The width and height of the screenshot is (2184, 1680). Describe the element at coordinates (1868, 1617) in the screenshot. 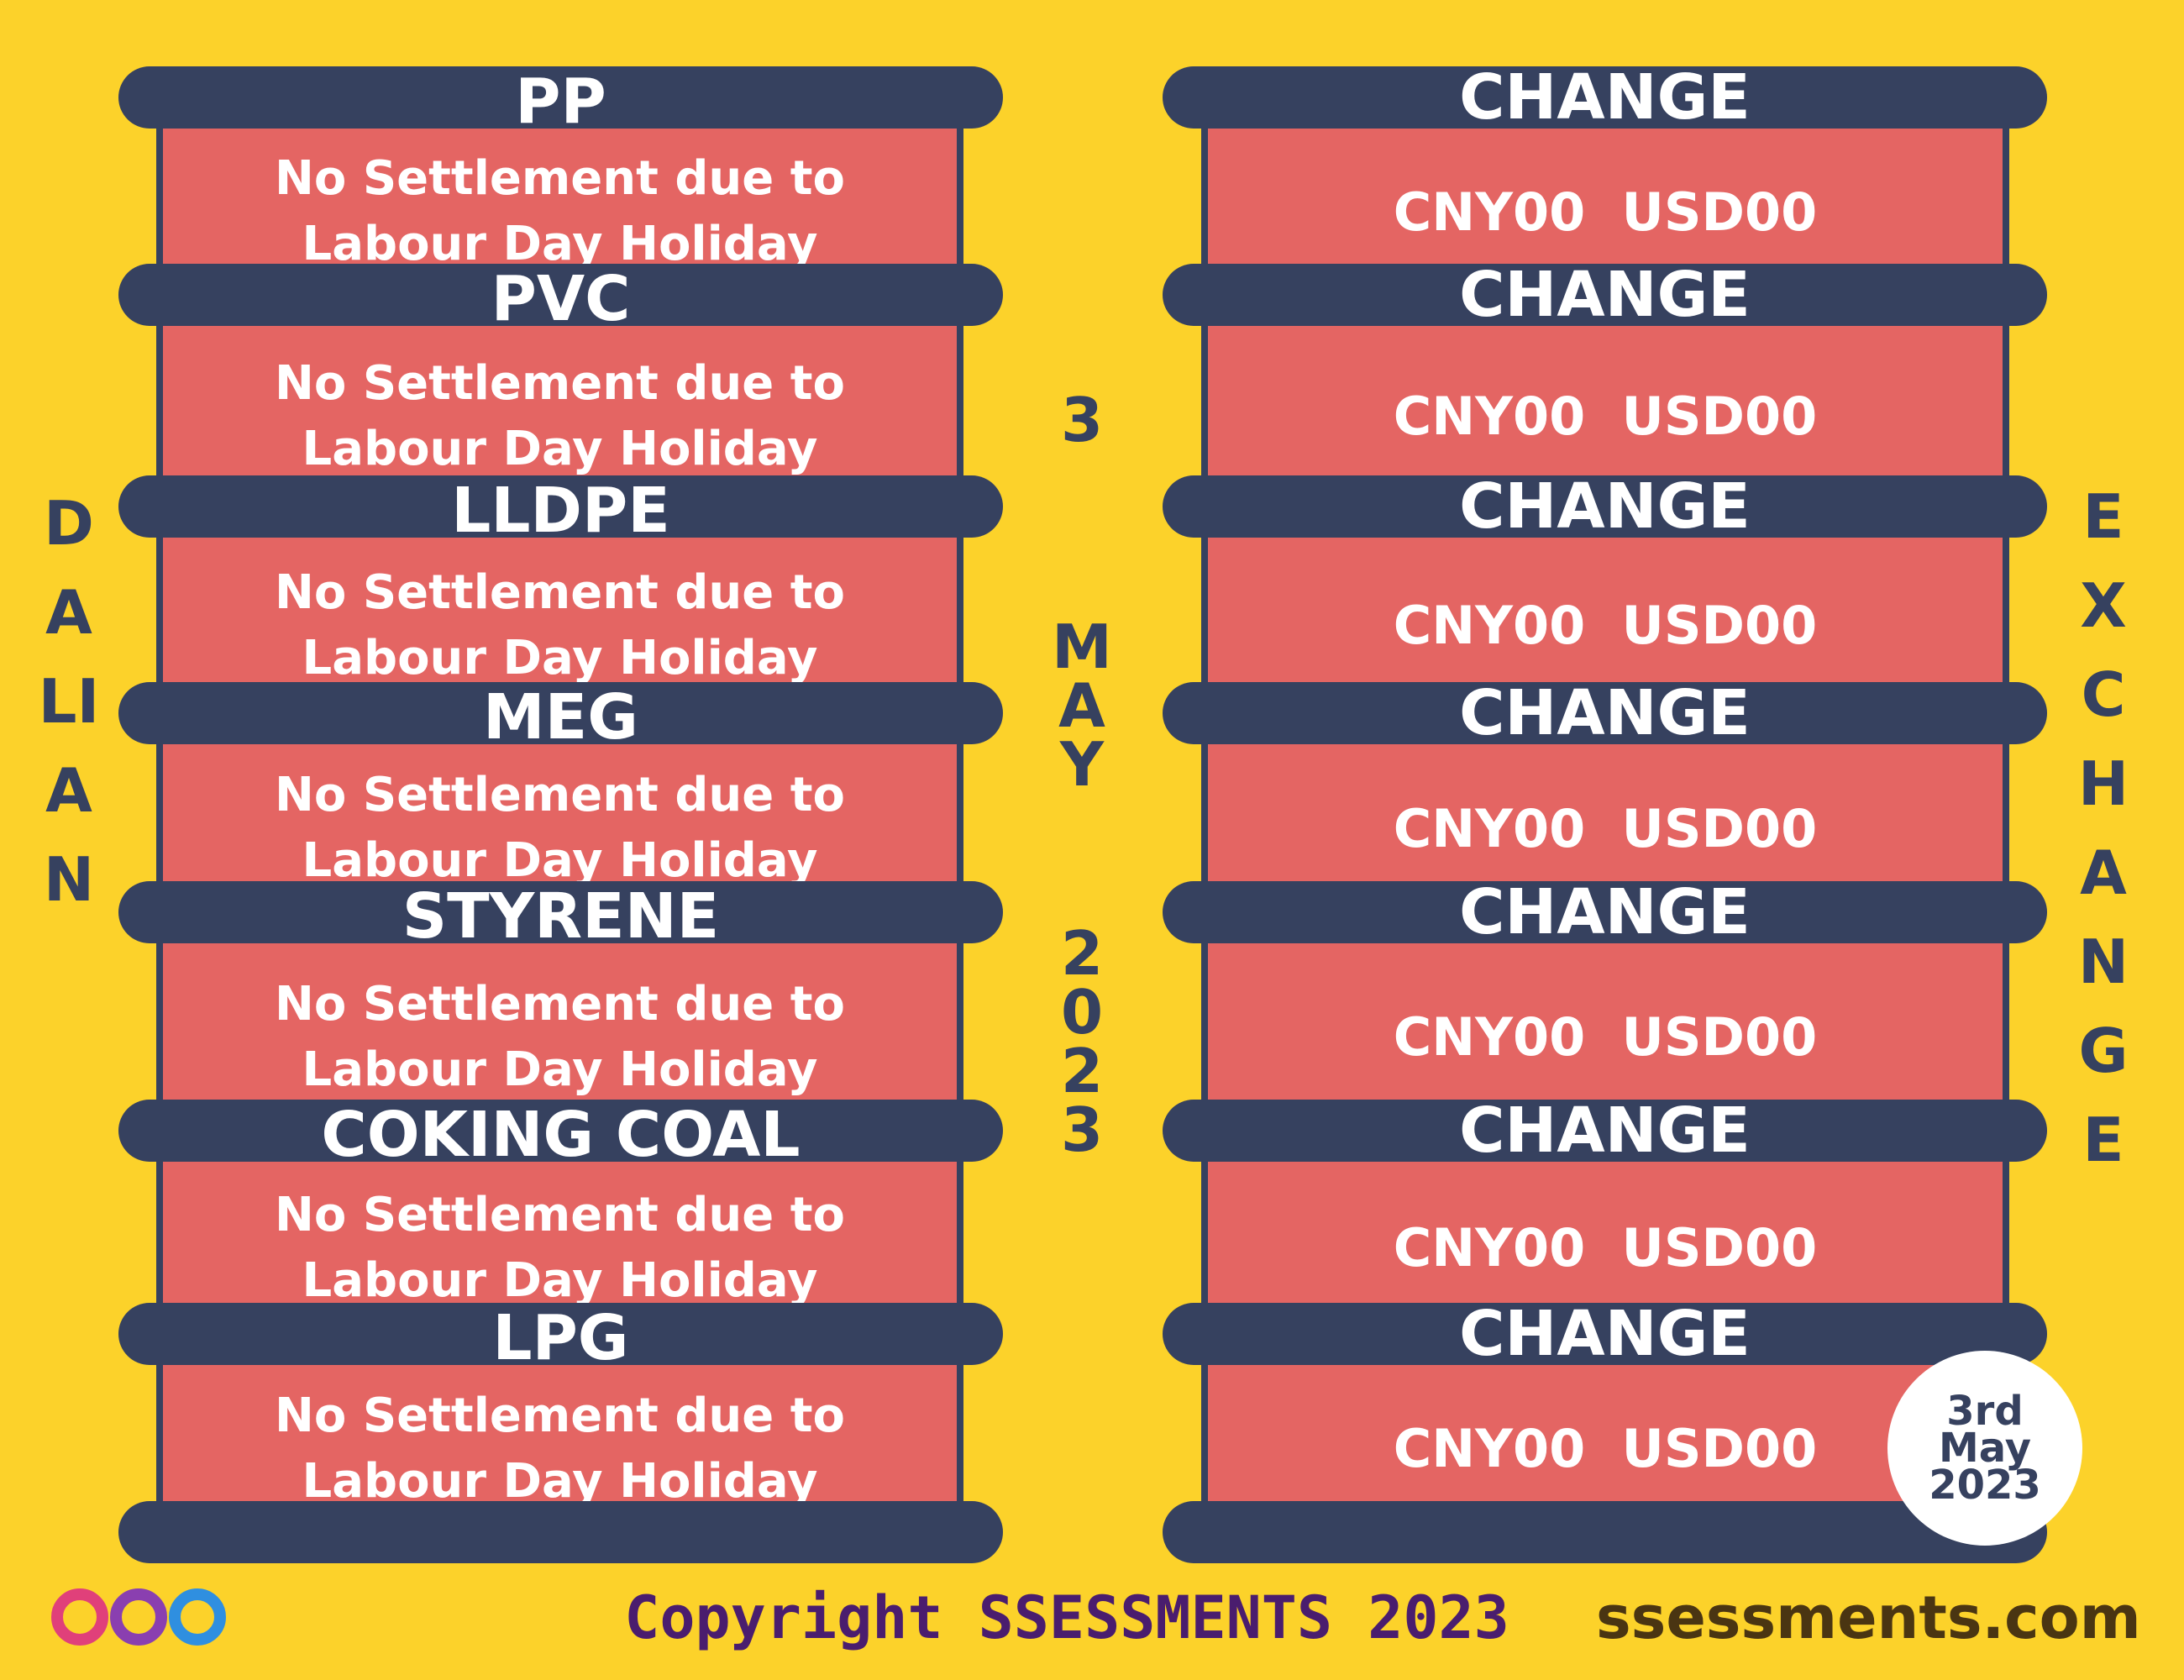

I see `website: ssessments.com` at that location.